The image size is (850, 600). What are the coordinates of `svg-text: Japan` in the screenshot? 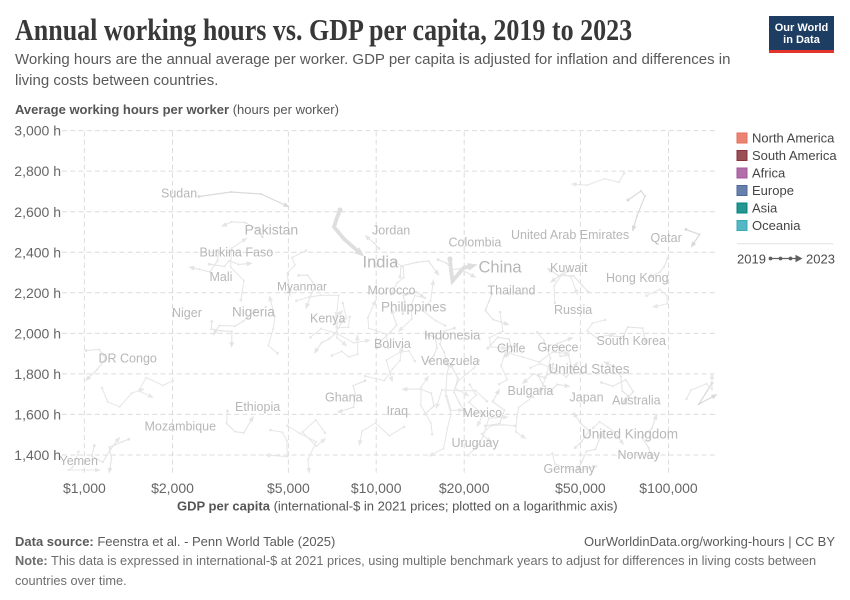 It's located at (587, 398).